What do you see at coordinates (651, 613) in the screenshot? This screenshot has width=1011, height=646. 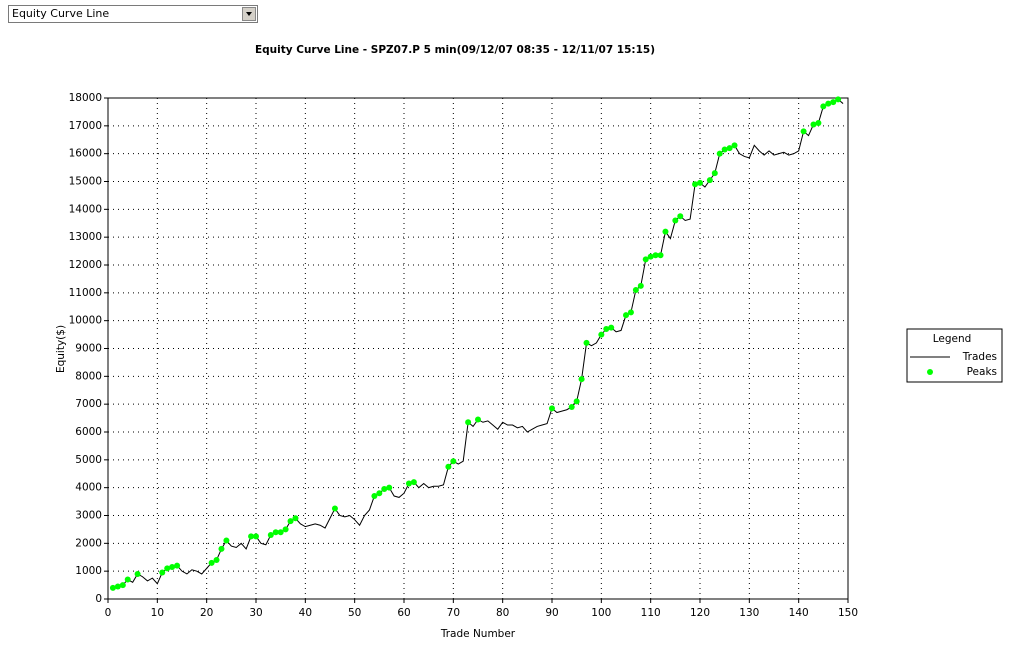 I see `x-tick-label: 110` at bounding box center [651, 613].